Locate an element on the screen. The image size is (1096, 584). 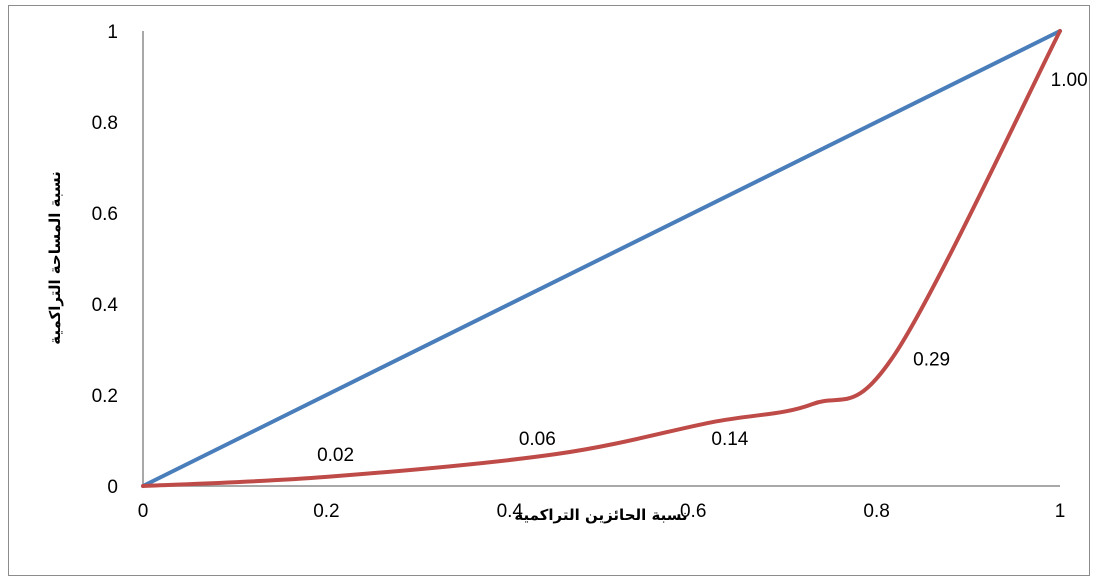
x-tick-label: 0.8 is located at coordinates (876, 511).